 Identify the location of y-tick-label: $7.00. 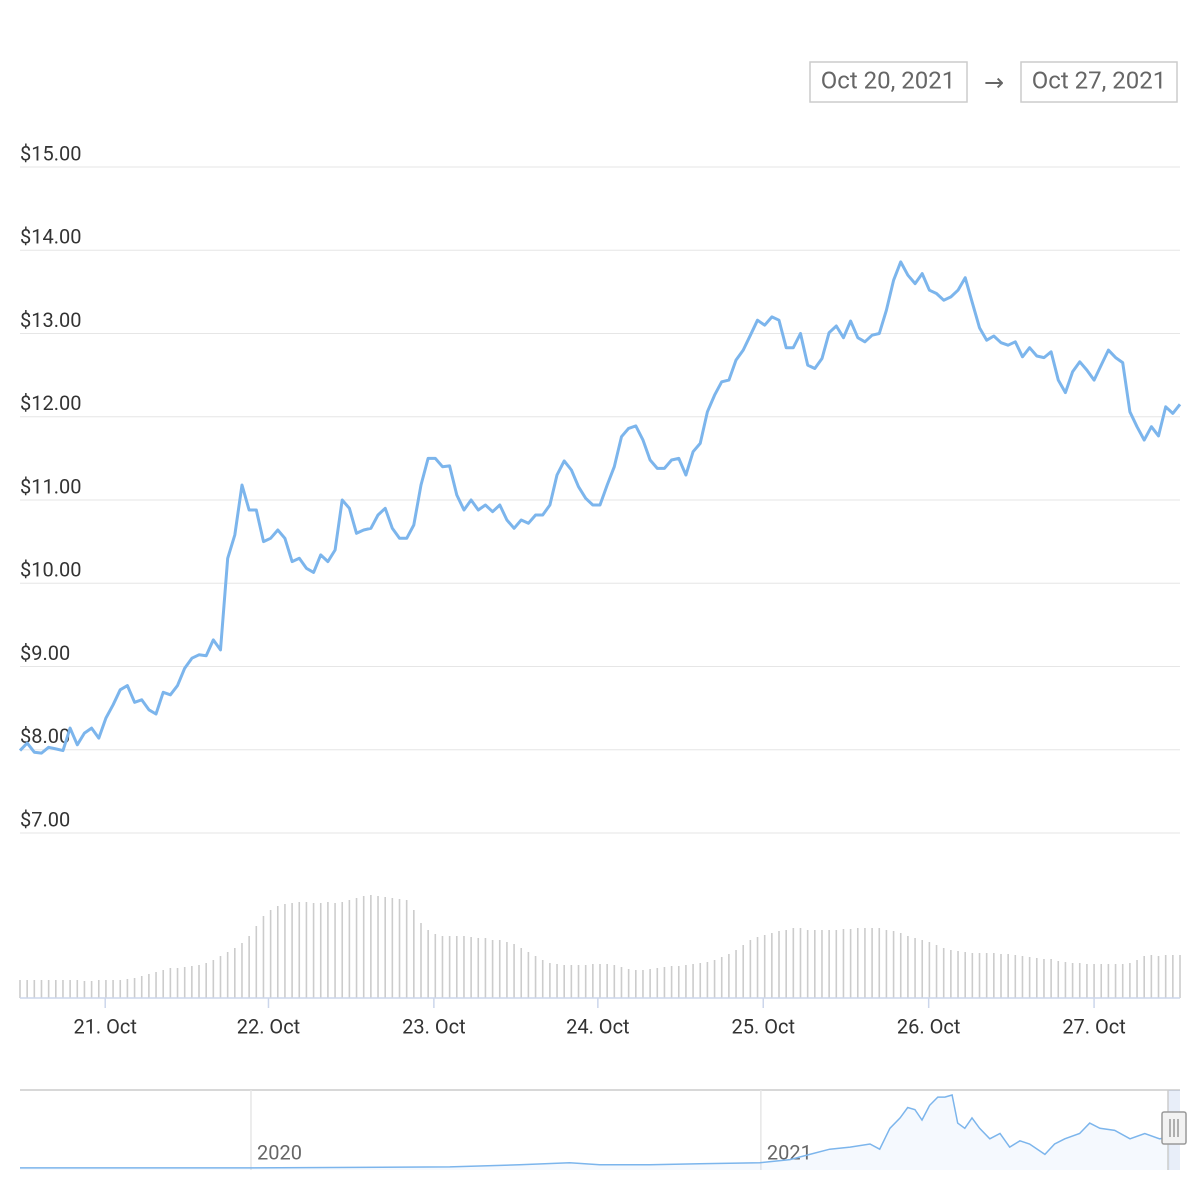
(45, 819).